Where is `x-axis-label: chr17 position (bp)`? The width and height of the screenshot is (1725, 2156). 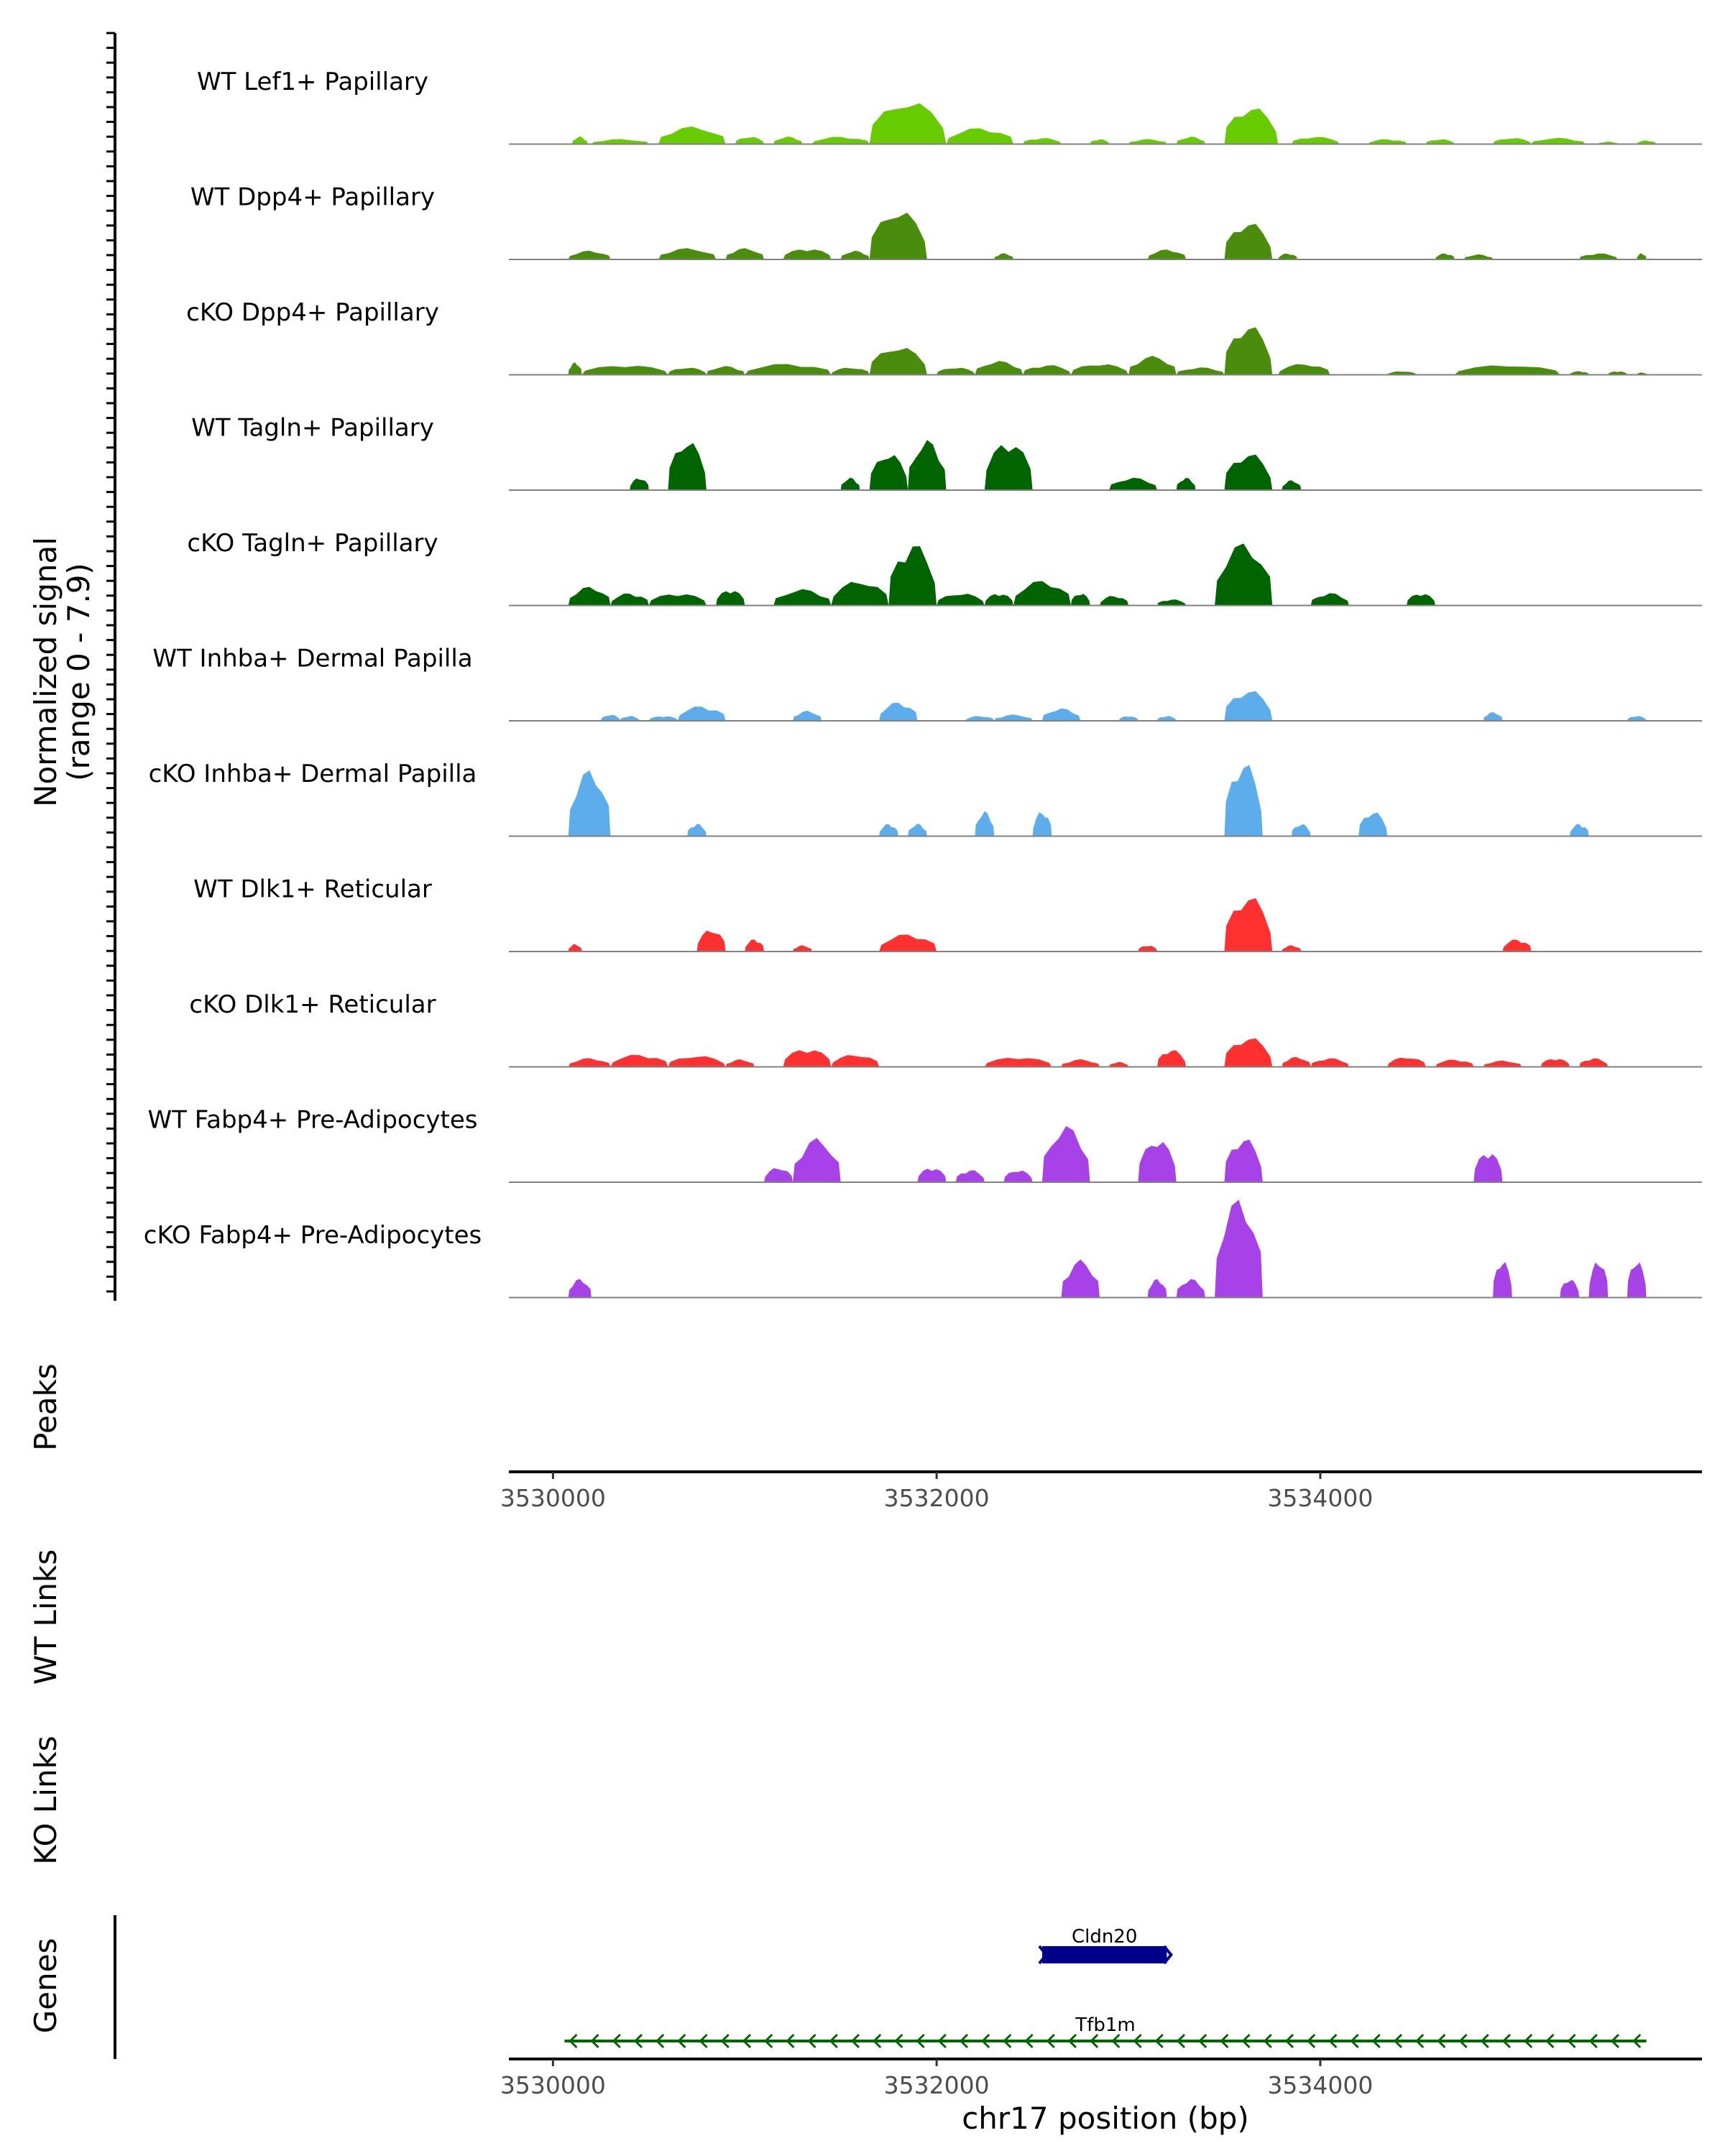
x-axis-label: chr17 position (bp) is located at coordinates (1105, 2118).